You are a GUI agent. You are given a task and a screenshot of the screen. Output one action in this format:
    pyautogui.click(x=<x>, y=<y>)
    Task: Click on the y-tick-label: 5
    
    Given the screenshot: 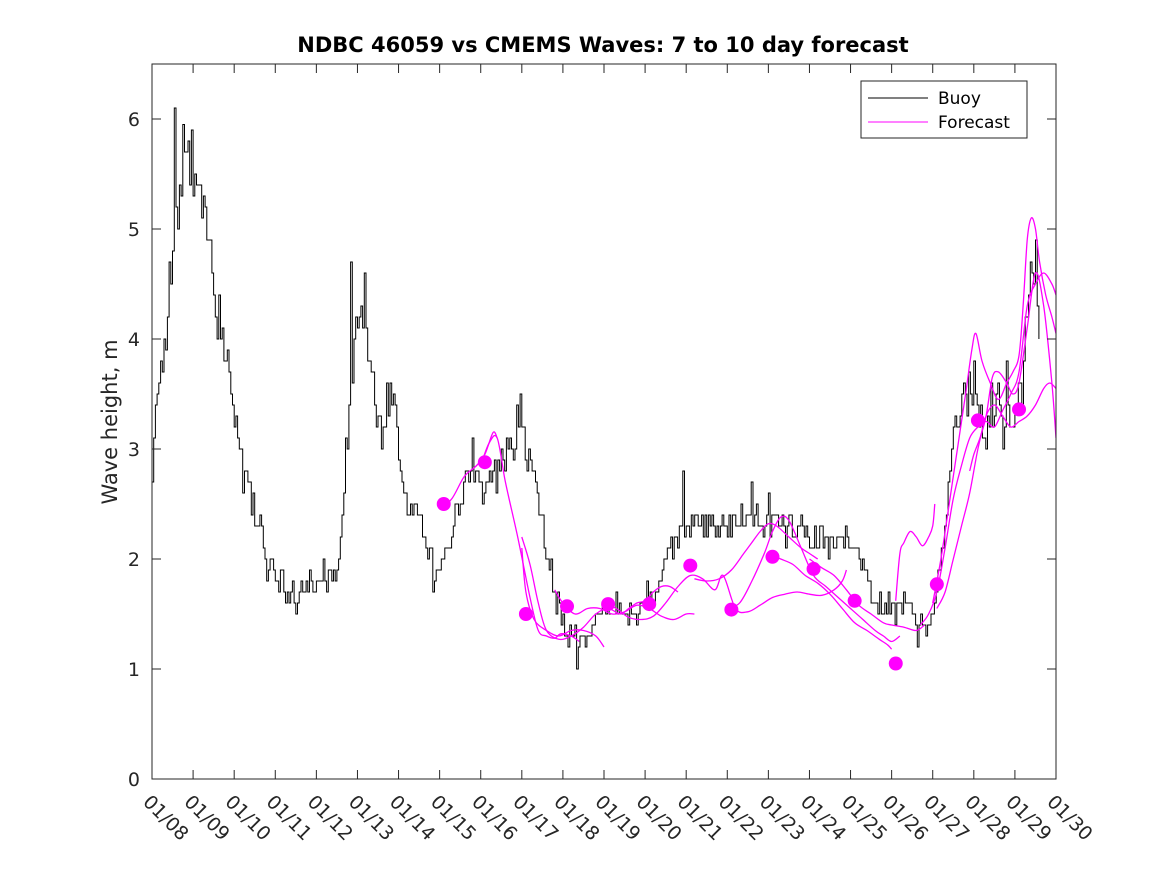 What is the action you would take?
    pyautogui.click(x=134, y=230)
    